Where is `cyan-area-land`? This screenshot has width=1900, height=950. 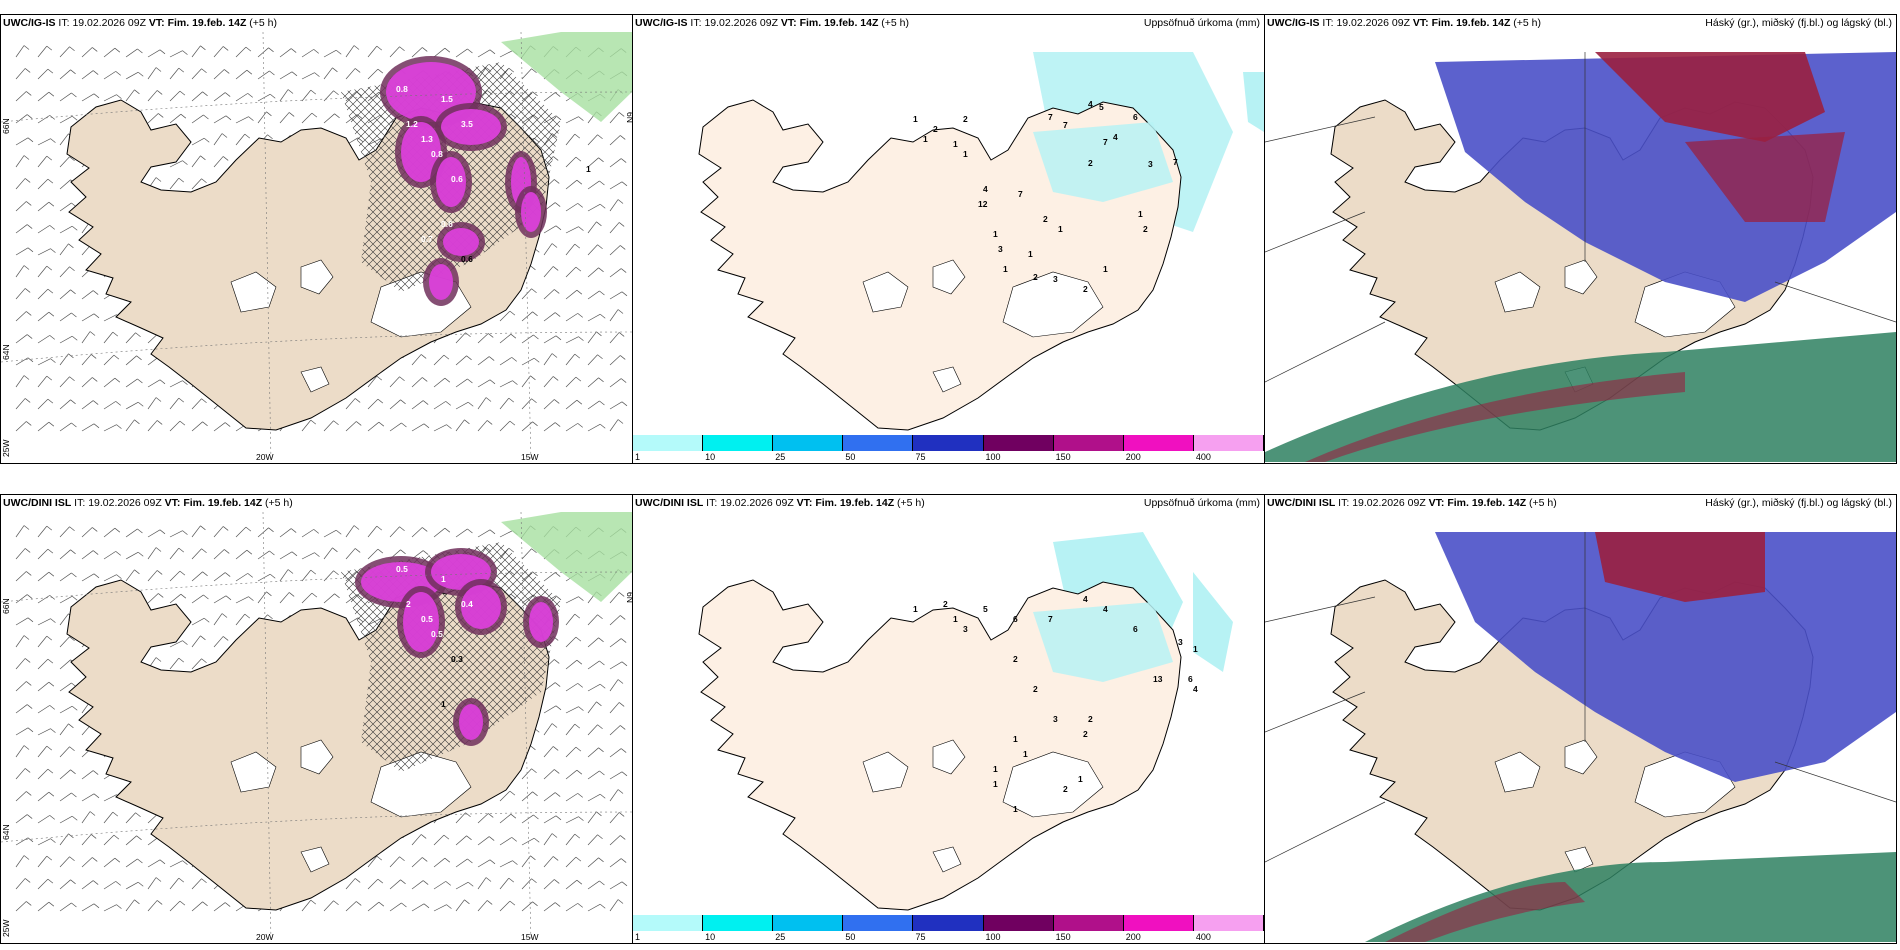
cyan-area-land is located at coordinates (1103, 162).